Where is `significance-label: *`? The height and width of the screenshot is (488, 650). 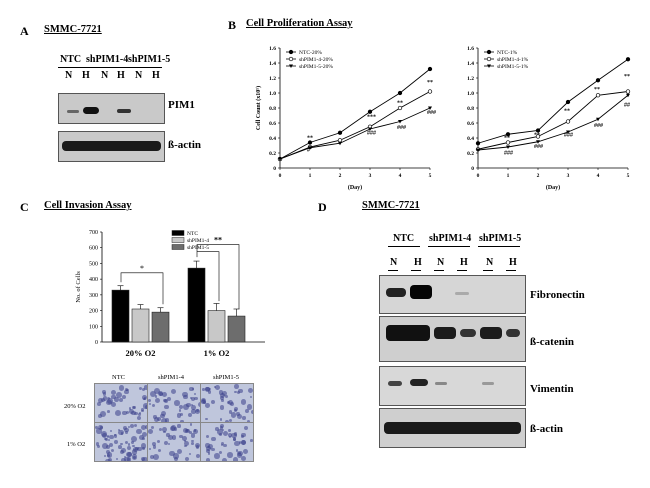 significance-label: * is located at coordinates (142, 268).